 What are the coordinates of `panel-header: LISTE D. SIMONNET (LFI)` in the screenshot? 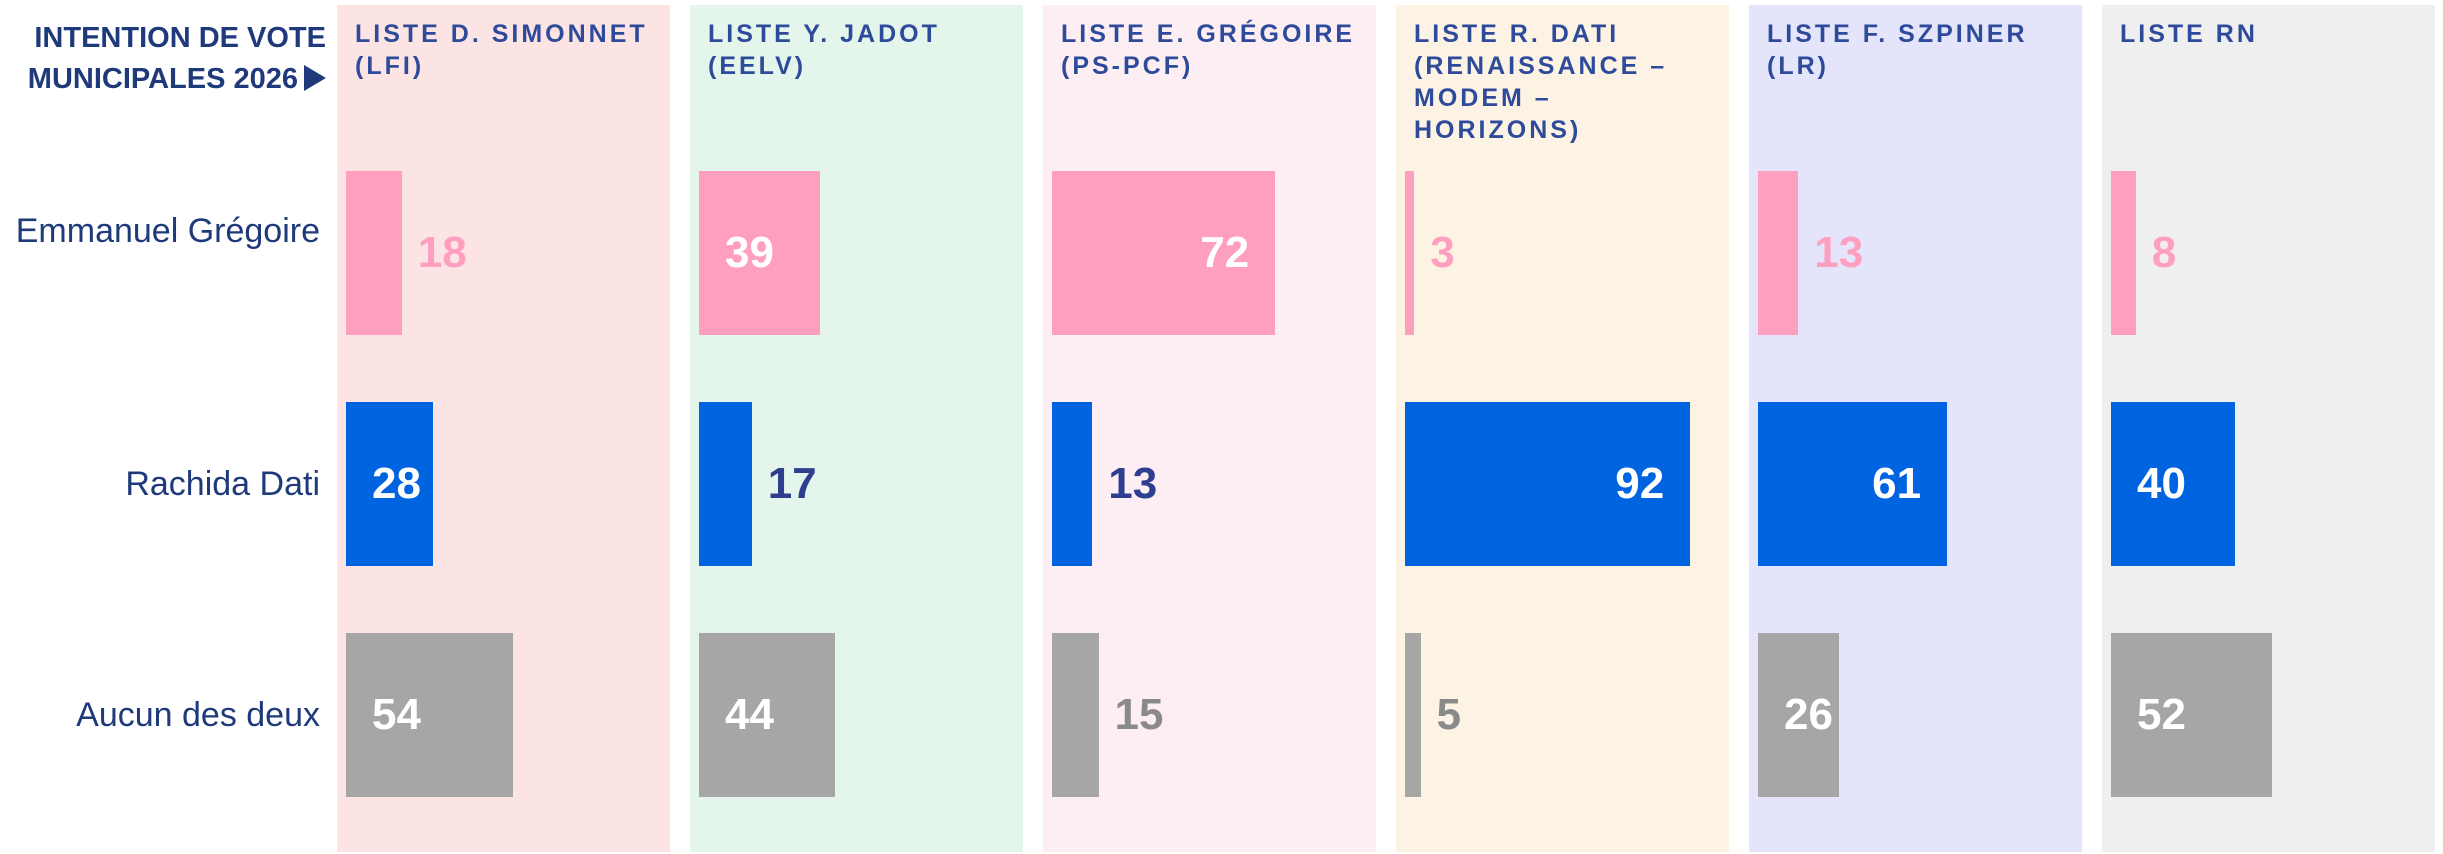 It's located at (501, 50).